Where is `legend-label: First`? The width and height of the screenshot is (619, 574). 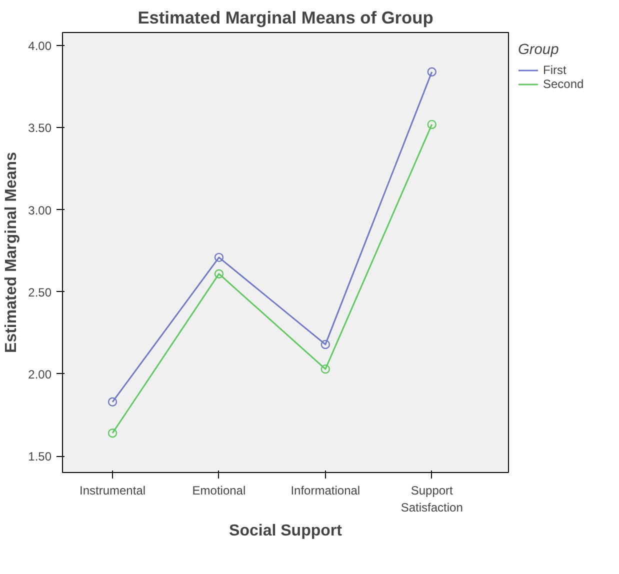
legend-label: First is located at coordinates (554, 70).